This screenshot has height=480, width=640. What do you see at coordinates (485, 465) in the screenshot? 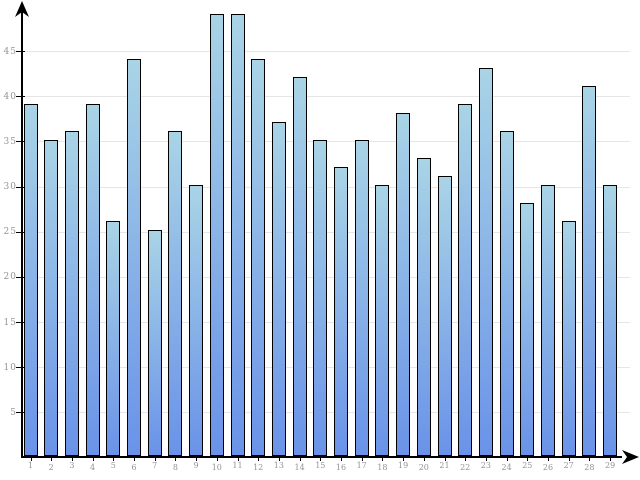
I see `x-tick-label: 23` at bounding box center [485, 465].